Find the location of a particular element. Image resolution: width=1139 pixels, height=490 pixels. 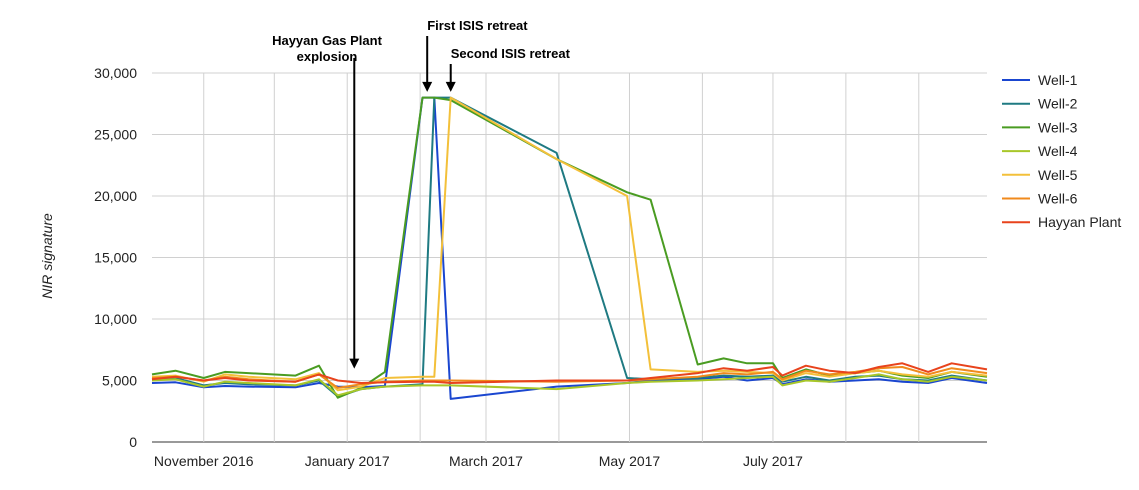

series-line-hayyan-plant is located at coordinates (569, 373).